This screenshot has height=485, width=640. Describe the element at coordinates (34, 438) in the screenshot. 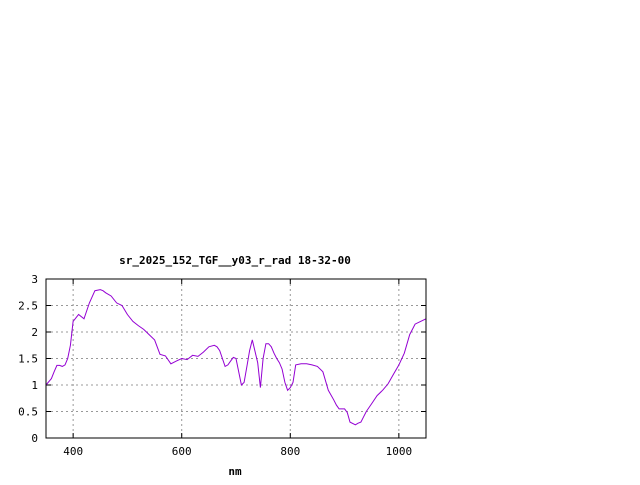

I see `y-tick-label: 0` at that location.